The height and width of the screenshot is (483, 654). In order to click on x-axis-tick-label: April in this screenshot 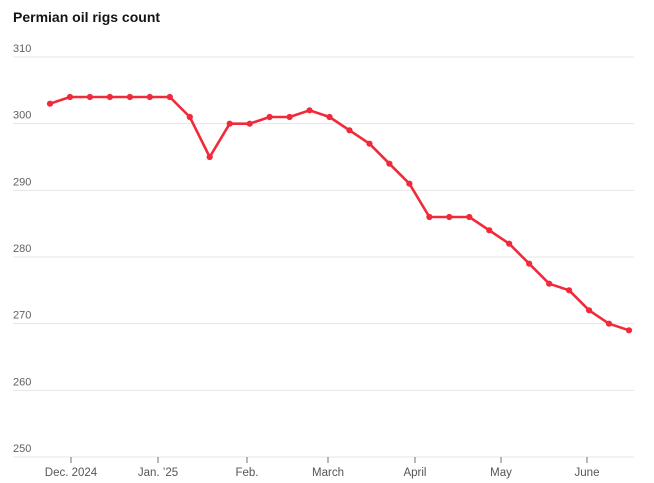, I will do `click(414, 473)`.